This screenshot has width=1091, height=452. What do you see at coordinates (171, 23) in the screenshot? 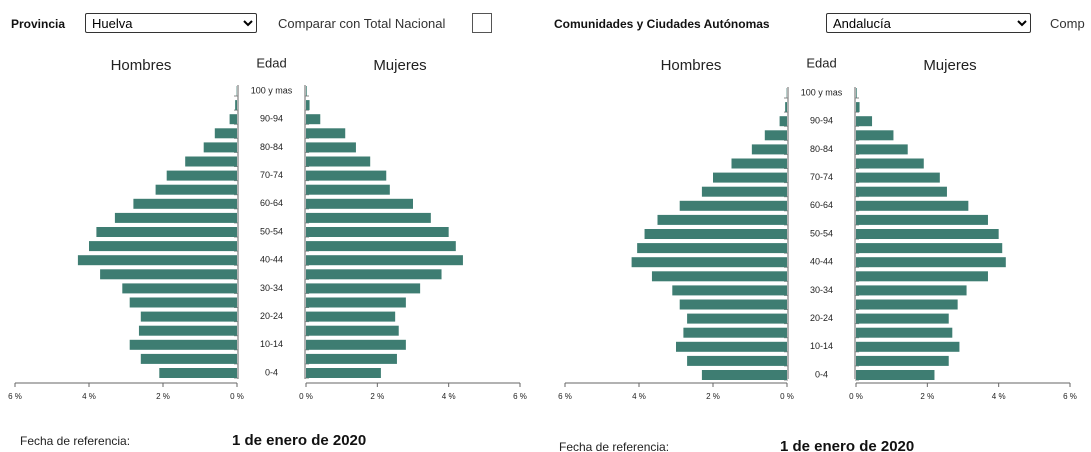
I see `province-select: Huelva` at bounding box center [171, 23].